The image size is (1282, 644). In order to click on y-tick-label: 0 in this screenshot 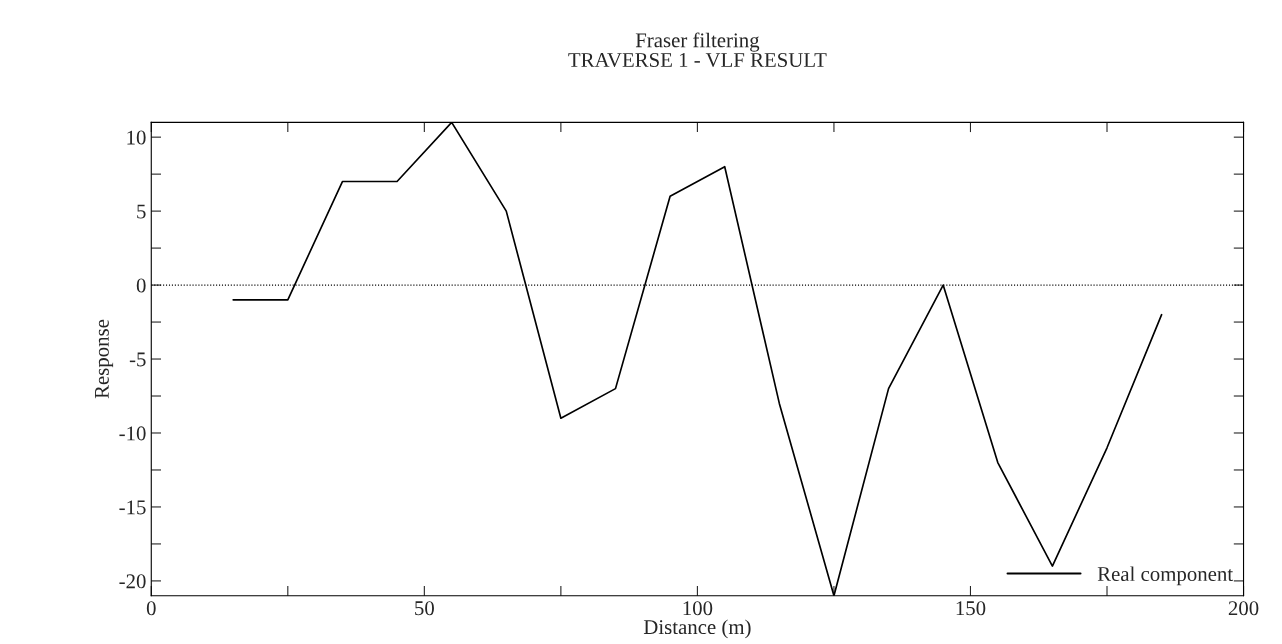, I will do `click(141, 285)`.